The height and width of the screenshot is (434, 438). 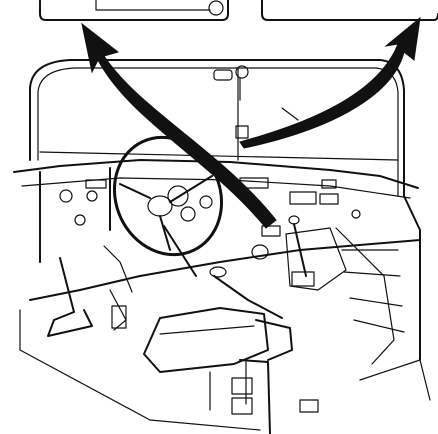 What do you see at coordinates (218, 359) in the screenshot?
I see `driver-seat` at bounding box center [218, 359].